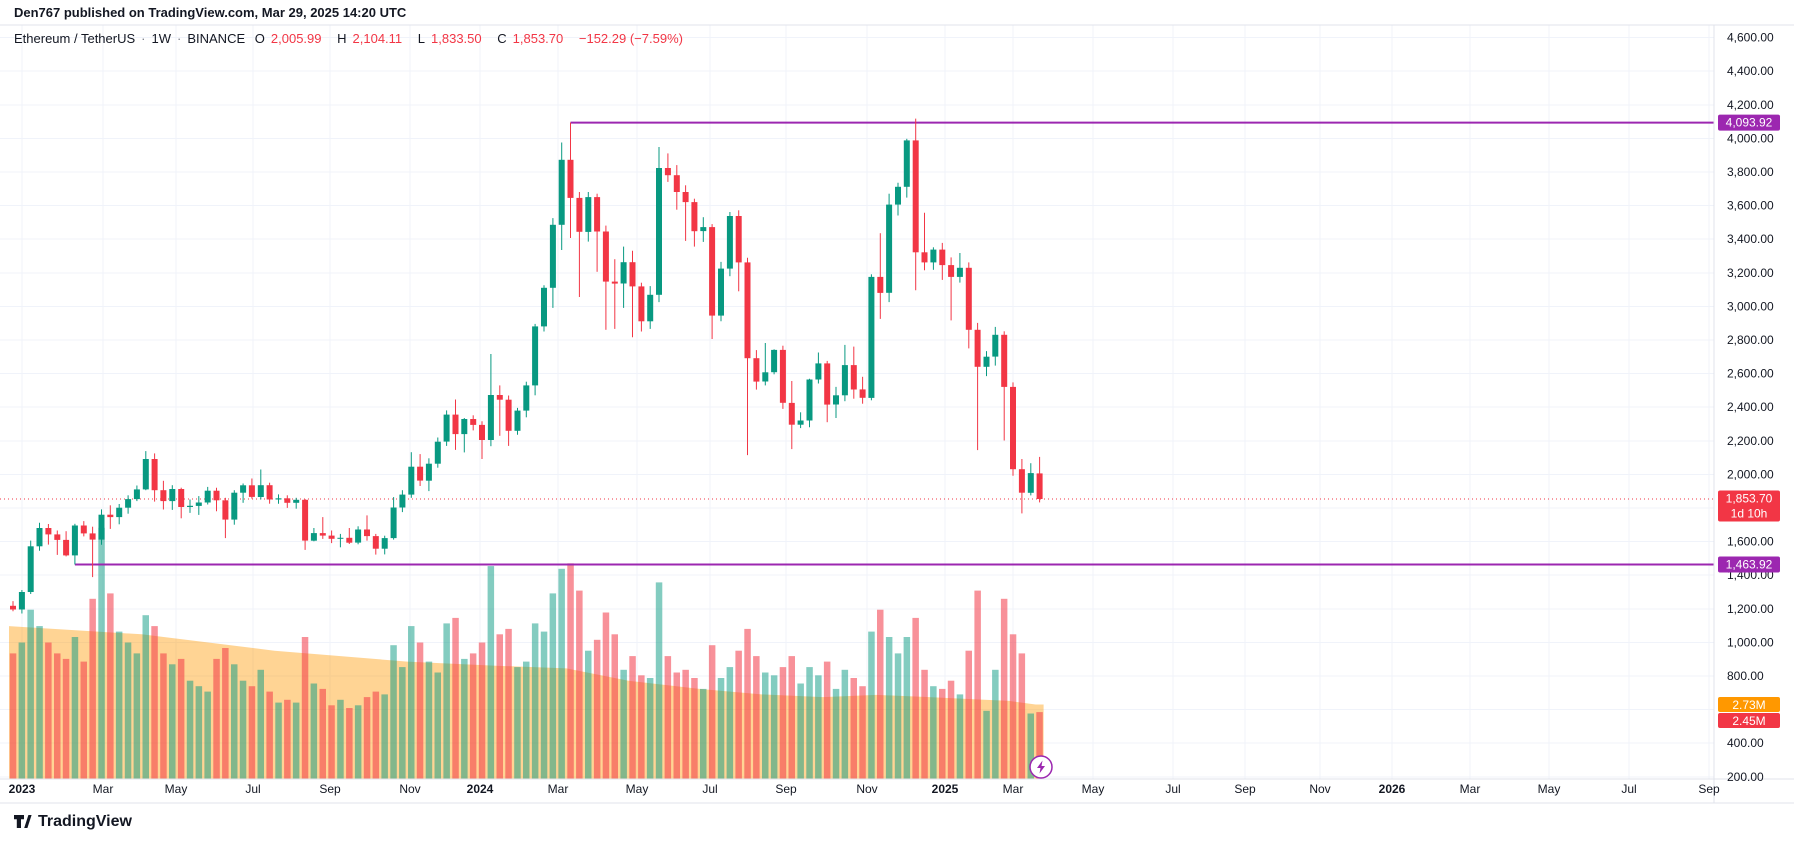 The image size is (1794, 841). I want to click on price-tick-label: 2,800.00, so click(1750, 340).